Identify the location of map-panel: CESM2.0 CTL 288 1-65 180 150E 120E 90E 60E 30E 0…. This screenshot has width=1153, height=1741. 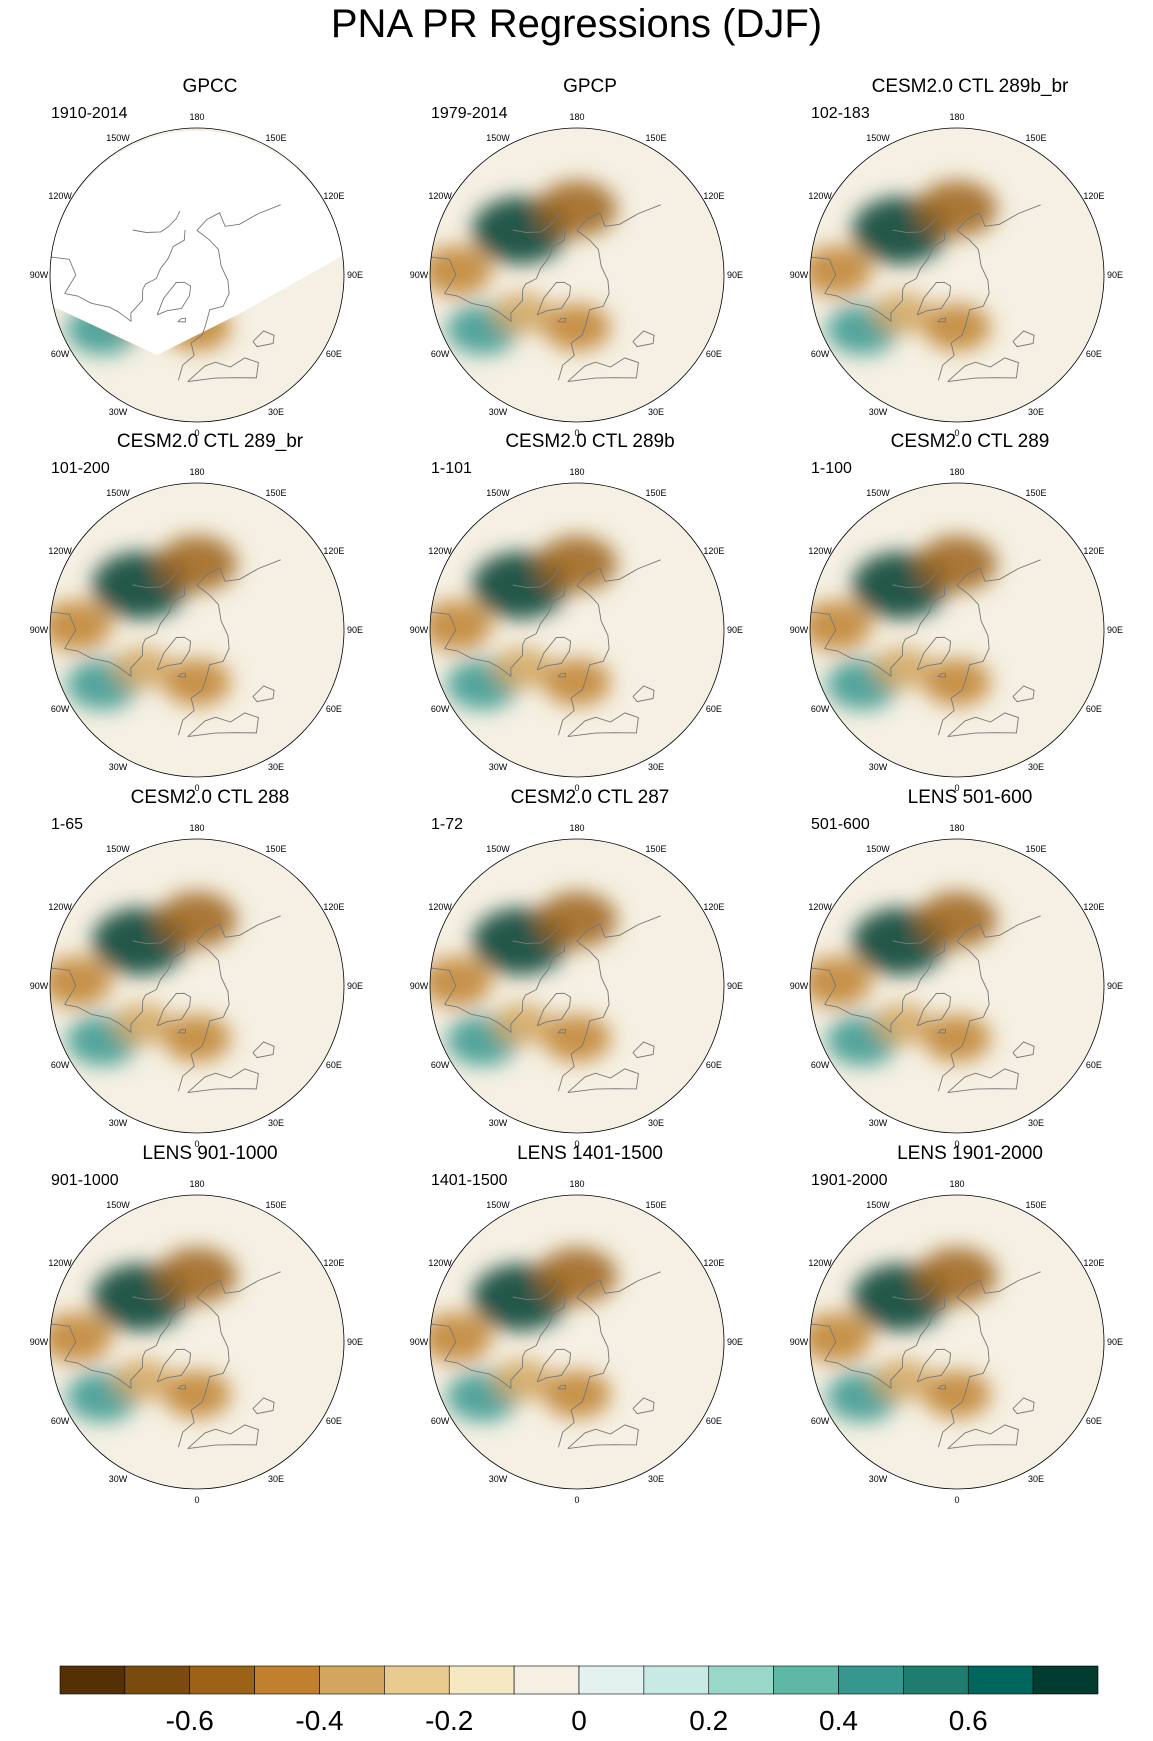
(210, 983).